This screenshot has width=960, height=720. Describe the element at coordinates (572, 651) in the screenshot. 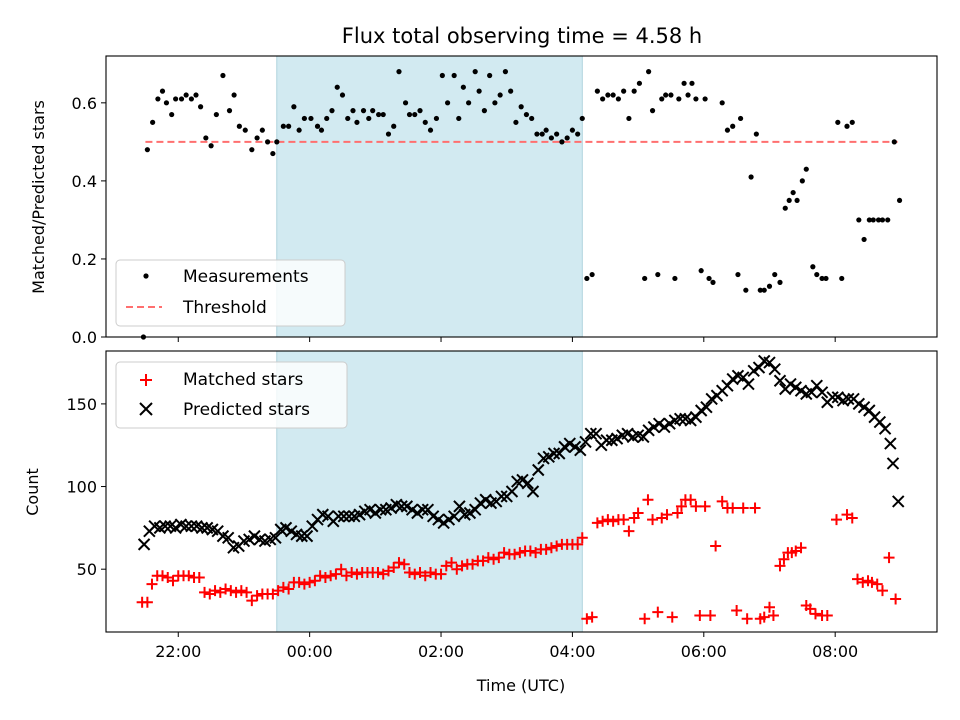

I see `x-tick-label: 04:00` at that location.